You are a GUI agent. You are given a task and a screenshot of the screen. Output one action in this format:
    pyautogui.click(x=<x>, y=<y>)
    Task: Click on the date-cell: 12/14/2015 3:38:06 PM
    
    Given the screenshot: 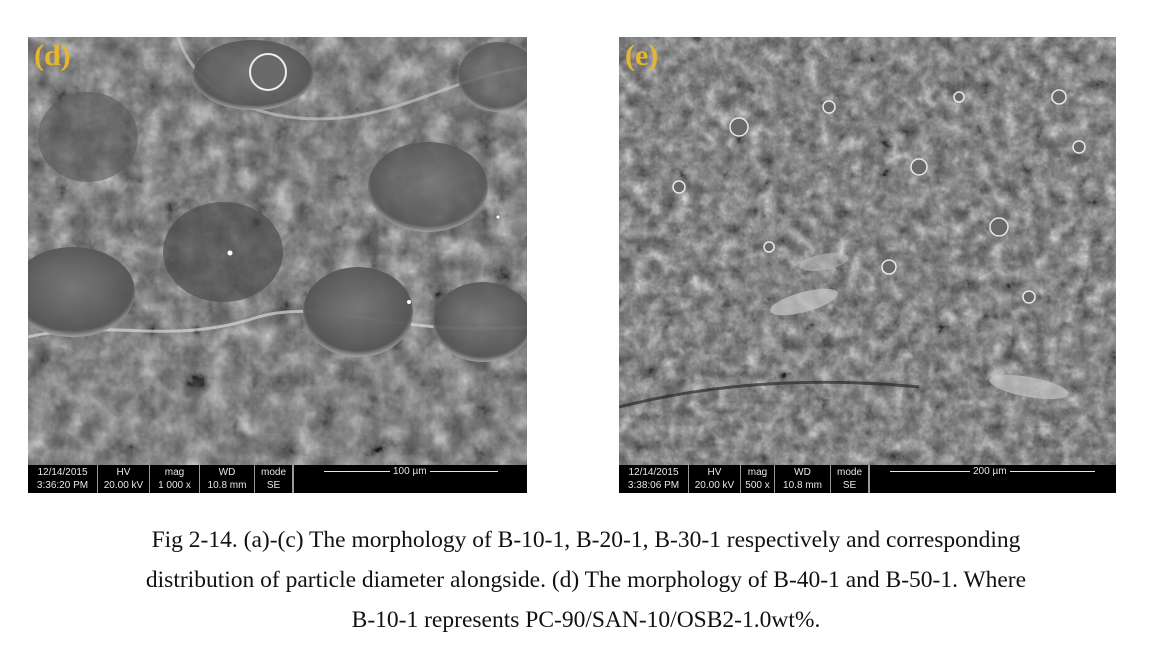 What is the action you would take?
    pyautogui.click(x=654, y=479)
    